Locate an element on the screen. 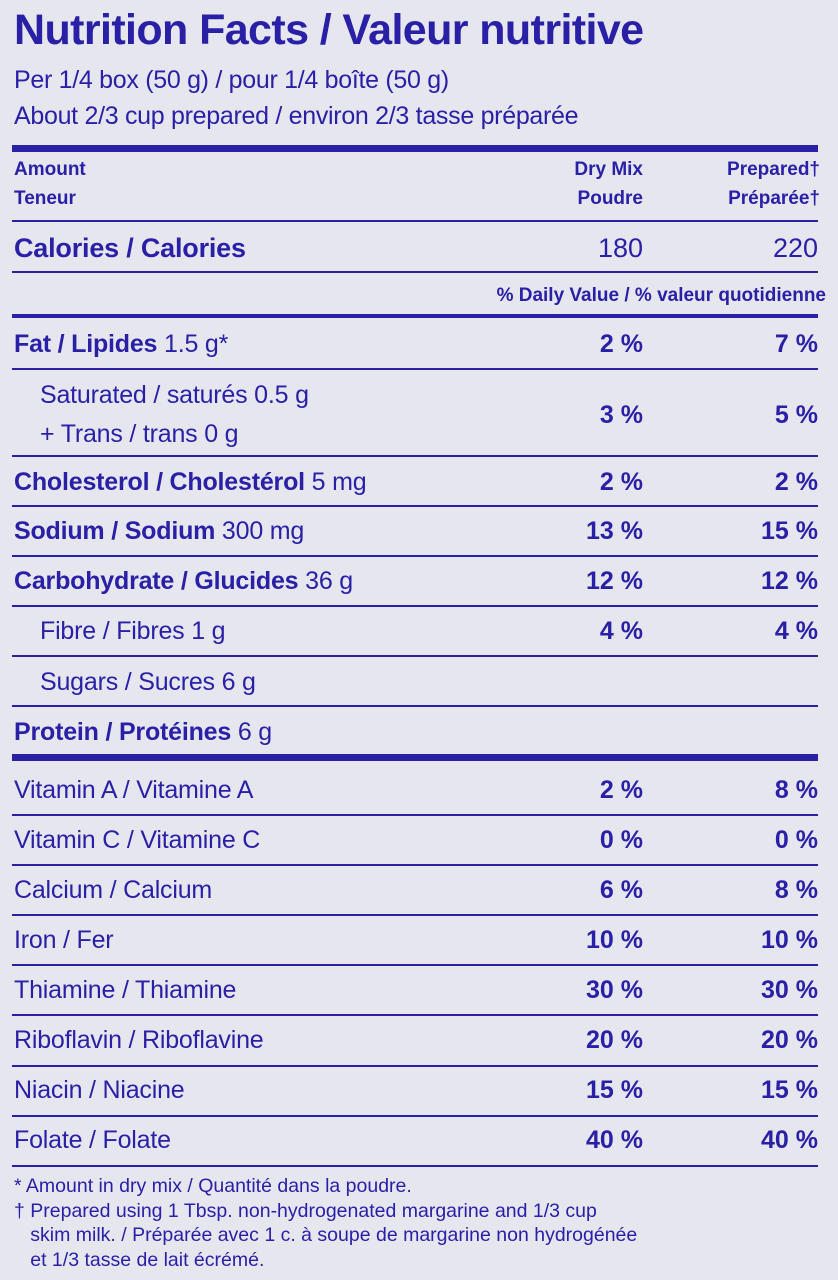 The width and height of the screenshot is (838, 1280). nutrient-amount: Sugars / Sucres 6 g is located at coordinates (148, 681).